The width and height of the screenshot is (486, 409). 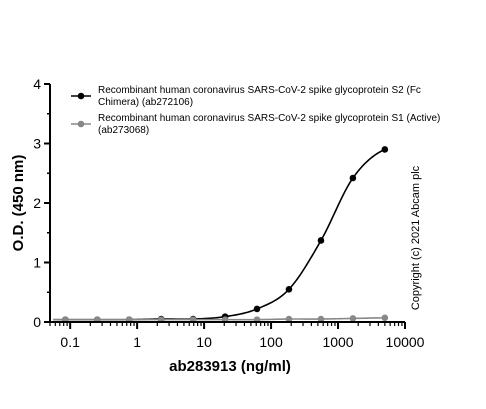 What do you see at coordinates (137, 342) in the screenshot?
I see `x-tick-label: 1` at bounding box center [137, 342].